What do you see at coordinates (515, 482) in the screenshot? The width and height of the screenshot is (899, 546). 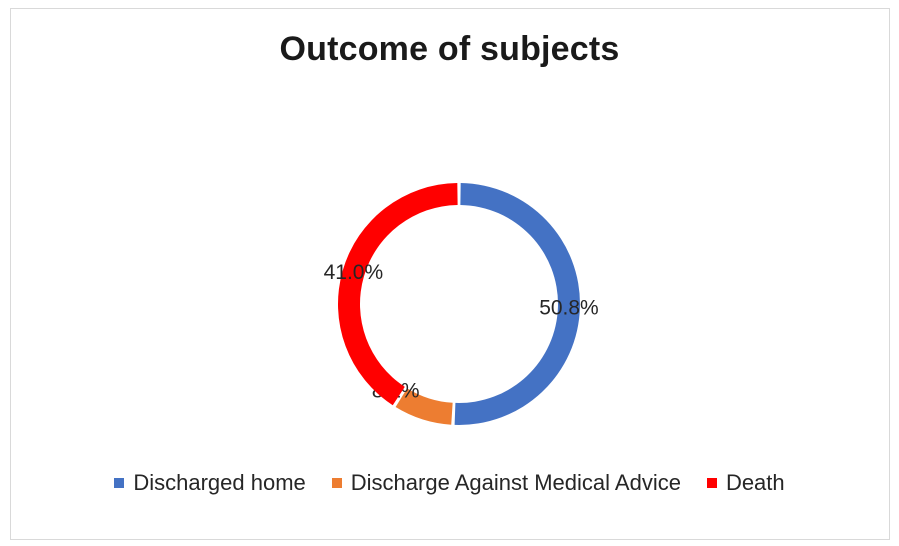 I see `legend-label: Discharge Against Medical Advice` at bounding box center [515, 482].